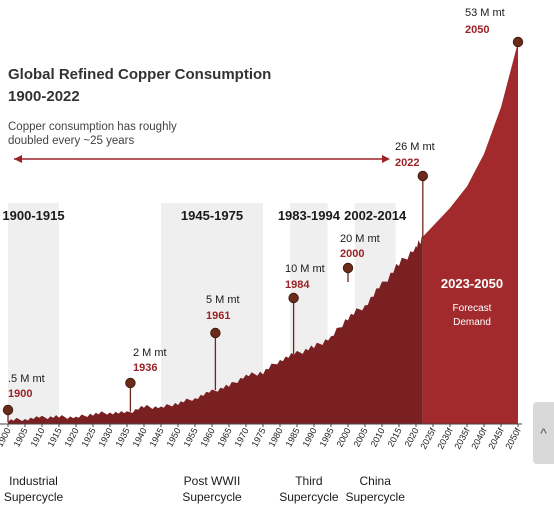 The width and height of the screenshot is (554, 524). What do you see at coordinates (157, 437) in the screenshot?
I see `x-tick-label: 1945` at bounding box center [157, 437].